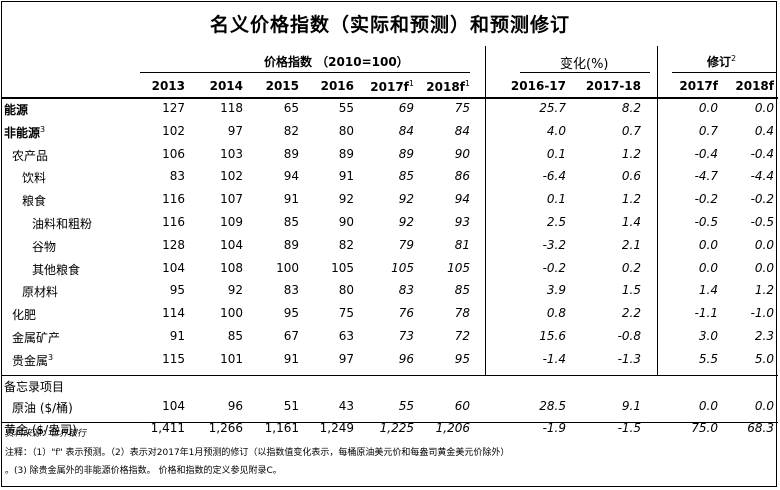  I want to click on table-row-cell: -0.4, so click(762, 154).